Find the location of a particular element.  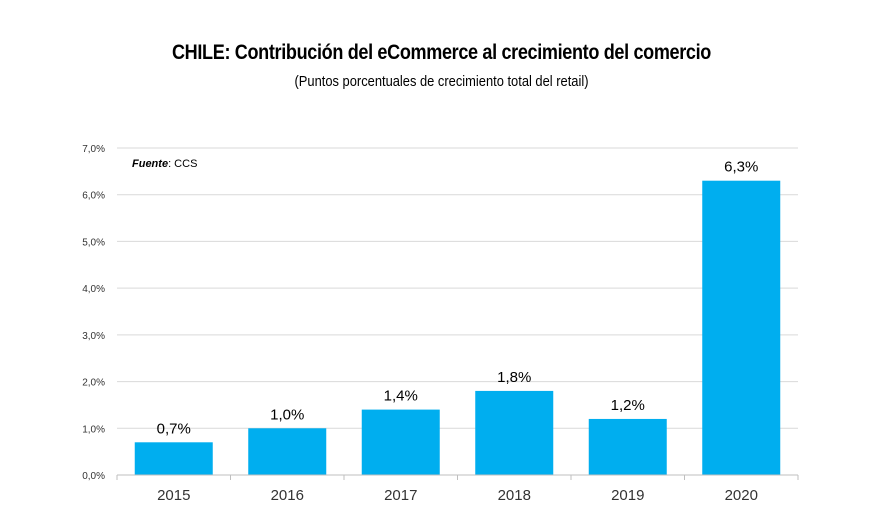

bar-2020 is located at coordinates (741, 327).